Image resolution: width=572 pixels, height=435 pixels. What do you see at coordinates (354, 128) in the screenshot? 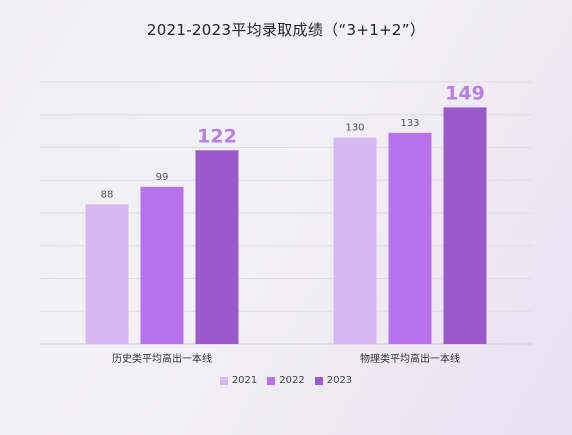
I see `data-label-2021-1: 130` at bounding box center [354, 128].